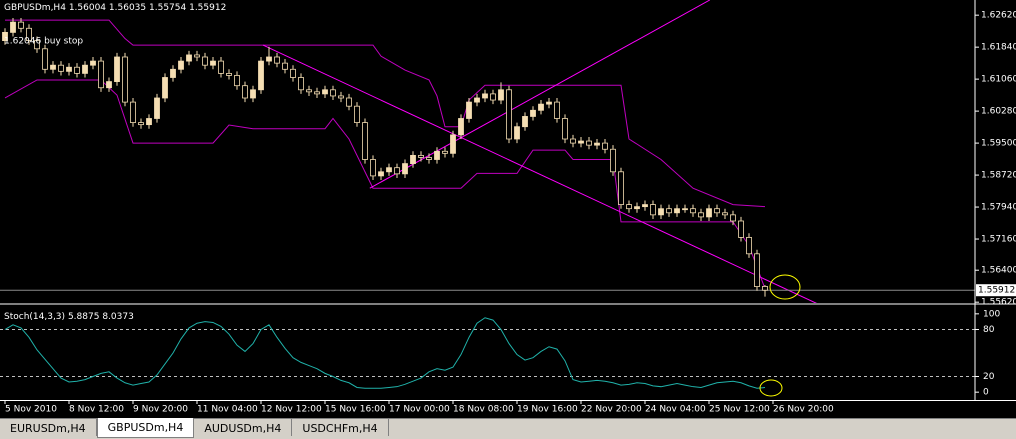  What do you see at coordinates (998, 16) in the screenshot?
I see `y-tick-label: 1.62620` at bounding box center [998, 16].